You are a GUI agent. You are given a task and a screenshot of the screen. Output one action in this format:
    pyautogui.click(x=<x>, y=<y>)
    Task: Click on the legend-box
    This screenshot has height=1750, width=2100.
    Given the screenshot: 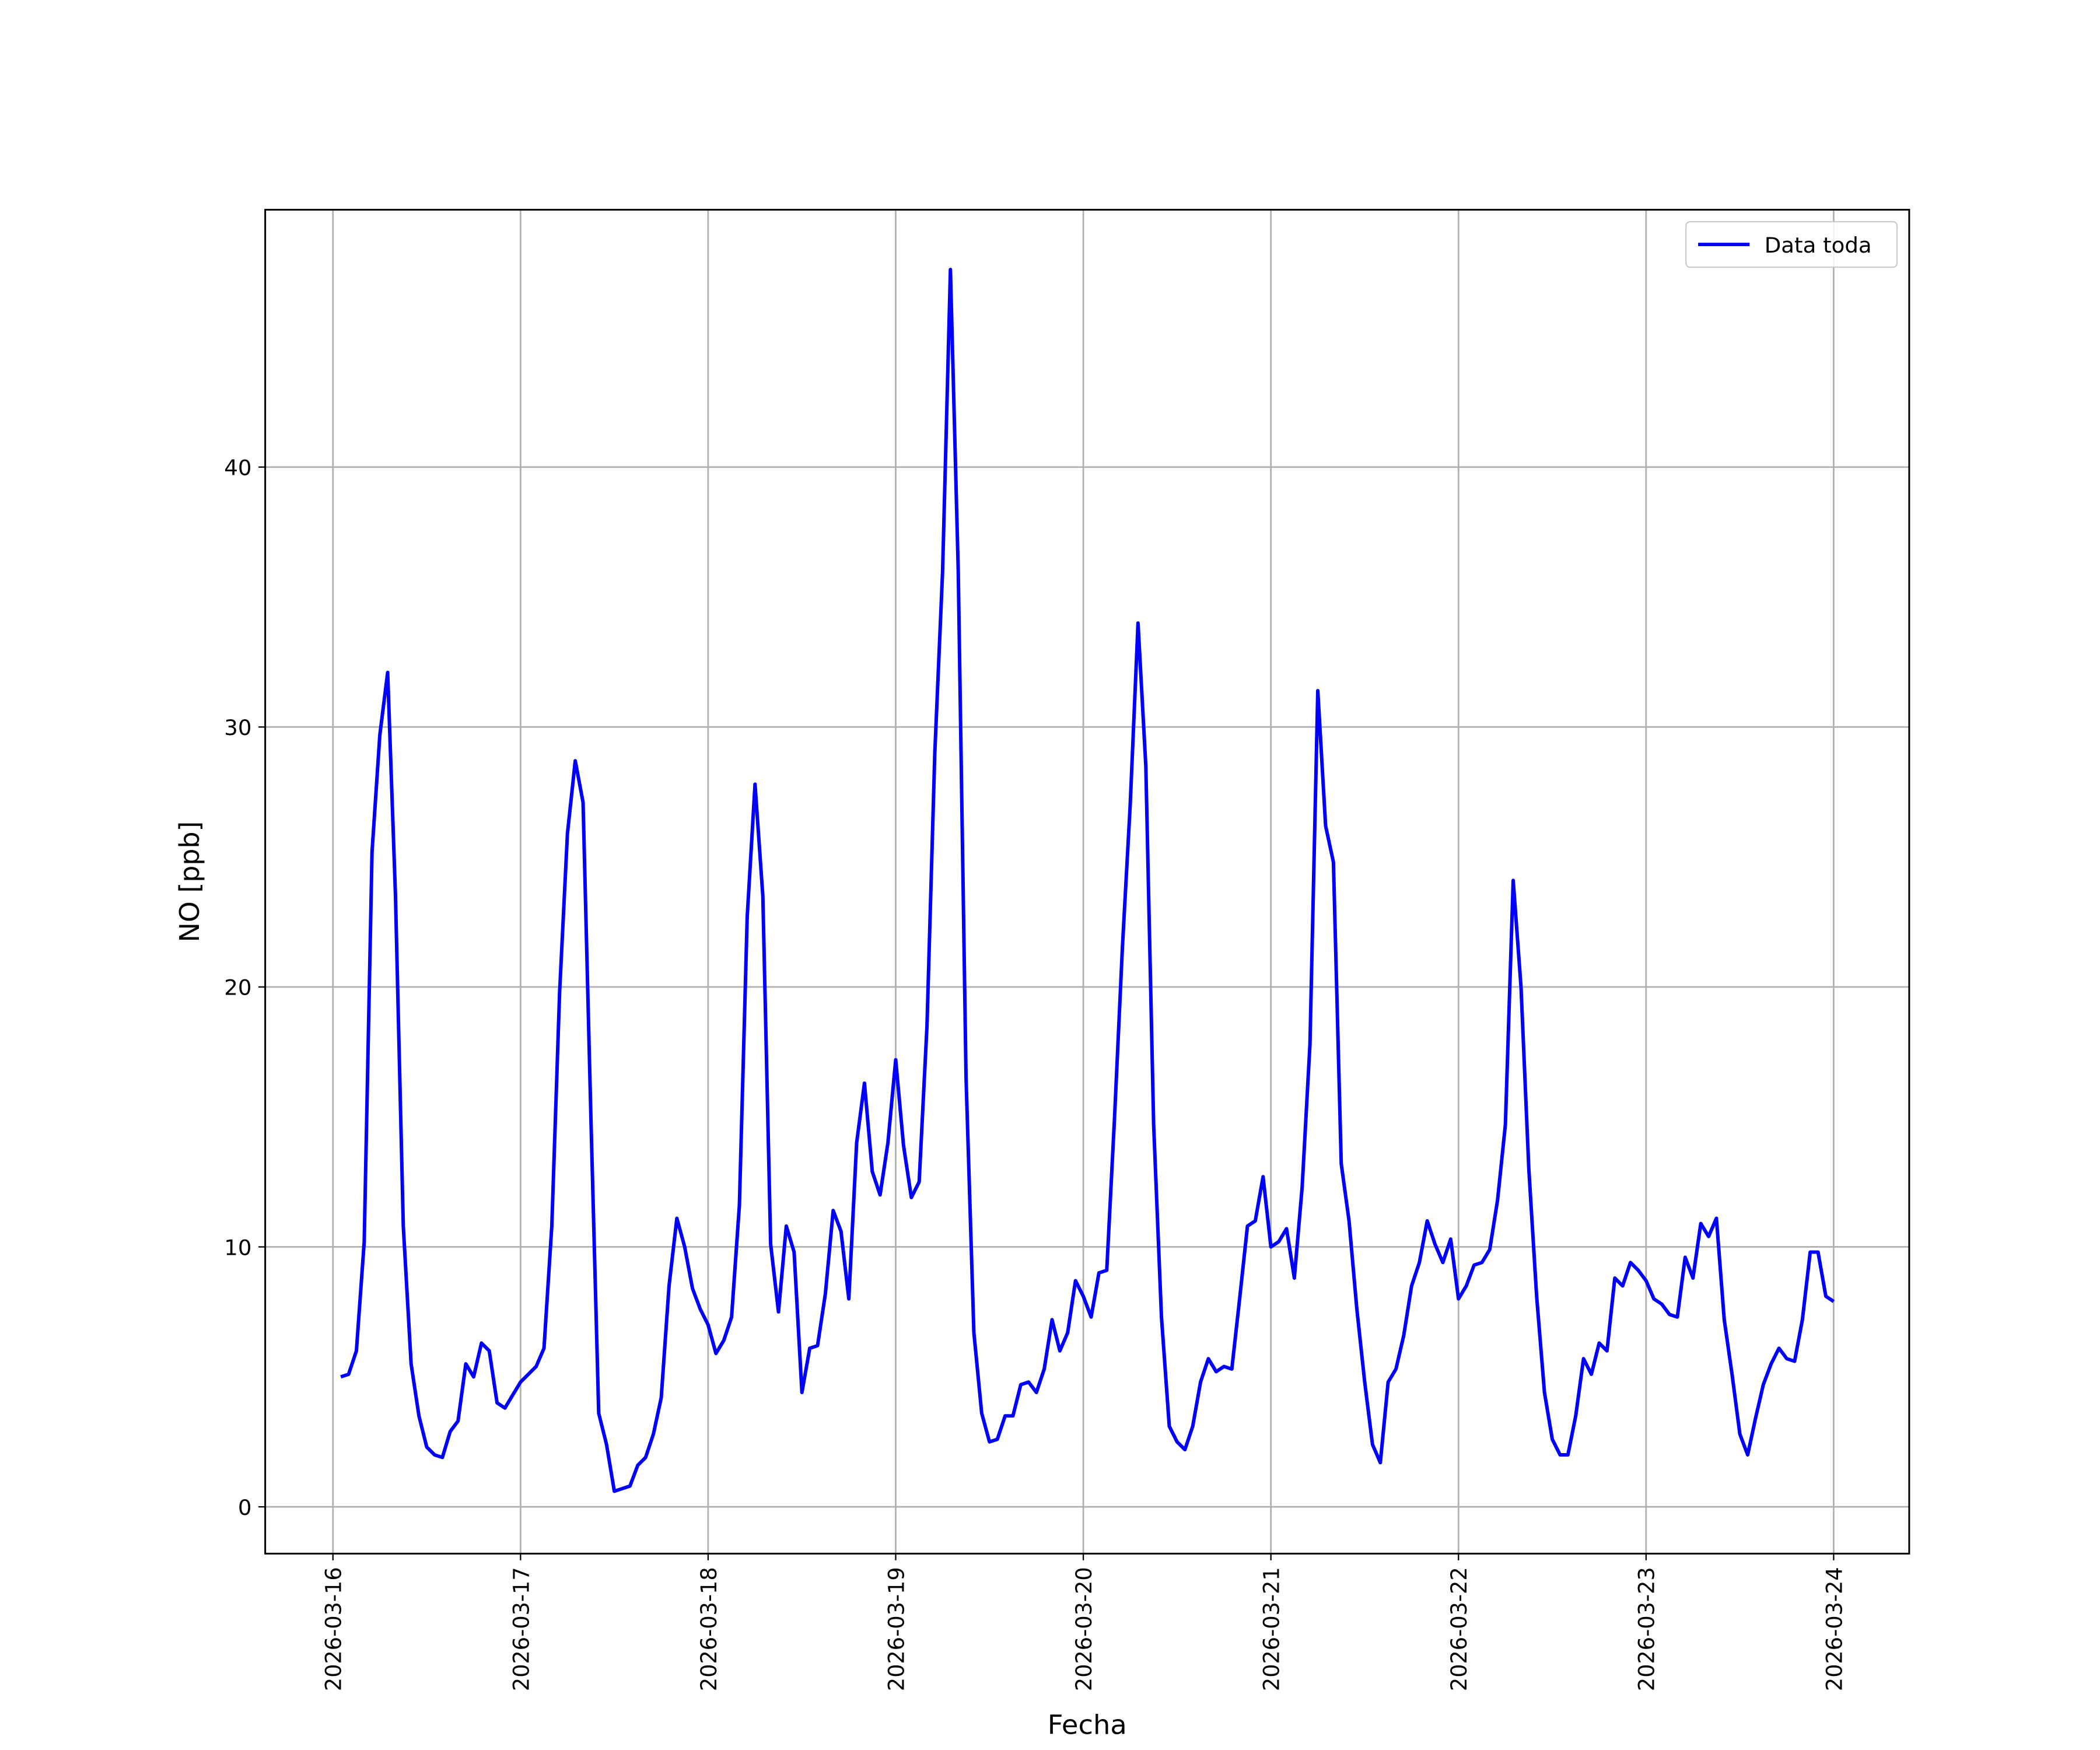 What is the action you would take?
    pyautogui.click(x=1791, y=244)
    